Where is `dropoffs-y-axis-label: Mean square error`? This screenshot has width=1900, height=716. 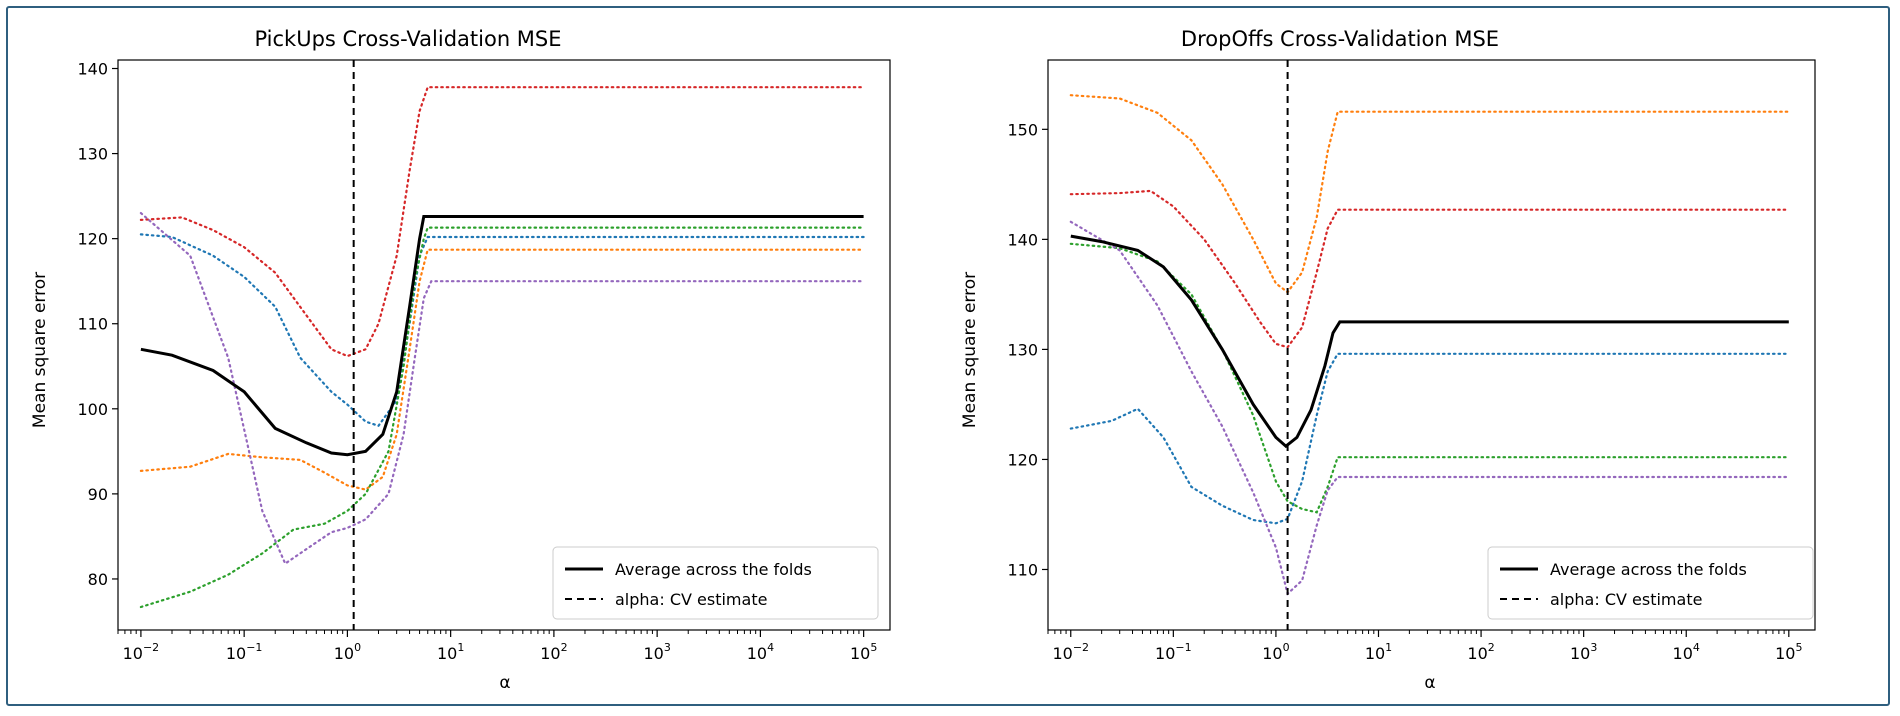 dropoffs-y-axis-label: Mean square error is located at coordinates (970, 350).